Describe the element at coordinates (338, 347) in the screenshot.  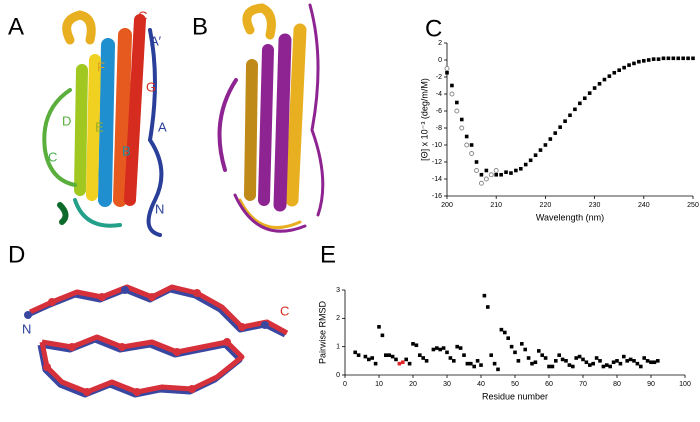
I see `y-tick-label: 1` at that location.